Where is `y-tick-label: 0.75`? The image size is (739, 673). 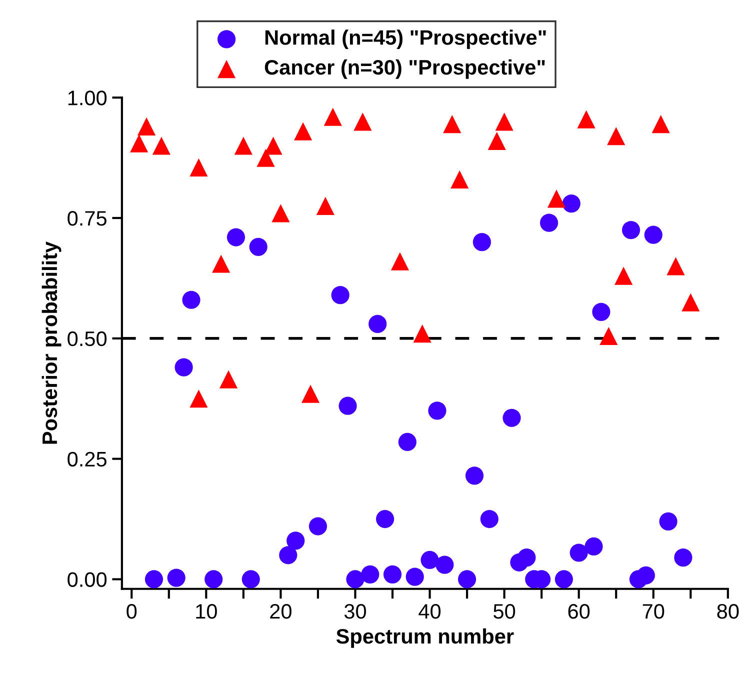 y-tick-label: 0.75 is located at coordinates (87, 218).